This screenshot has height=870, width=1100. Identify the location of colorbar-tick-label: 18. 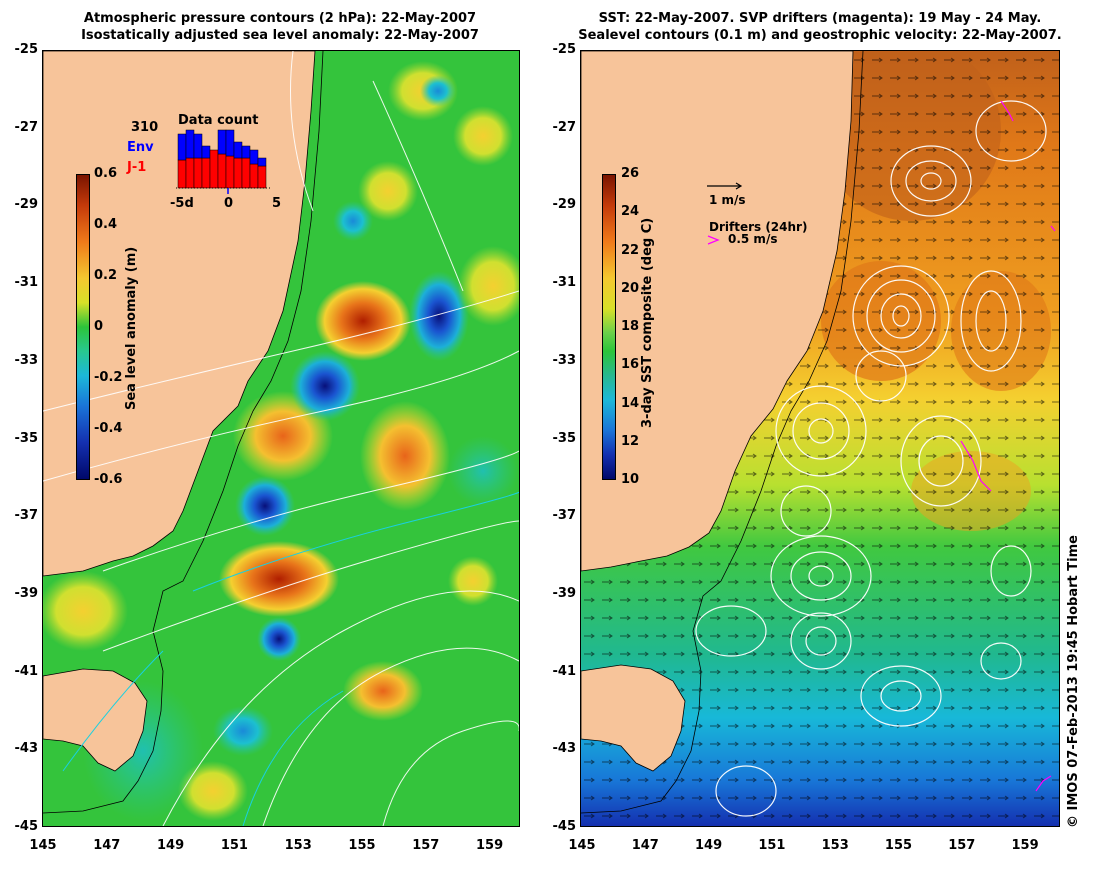
(630, 326).